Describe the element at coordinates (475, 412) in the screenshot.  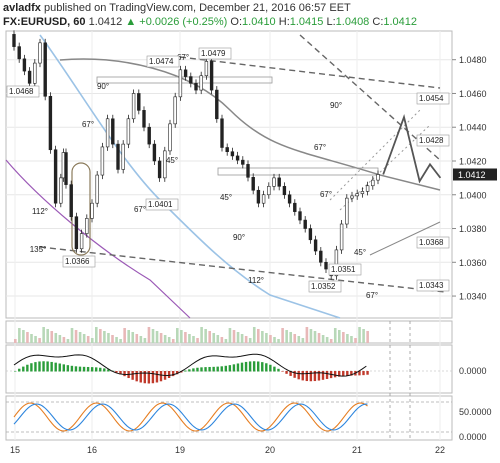
I see `stoch-axis-label: 50.0000` at that location.